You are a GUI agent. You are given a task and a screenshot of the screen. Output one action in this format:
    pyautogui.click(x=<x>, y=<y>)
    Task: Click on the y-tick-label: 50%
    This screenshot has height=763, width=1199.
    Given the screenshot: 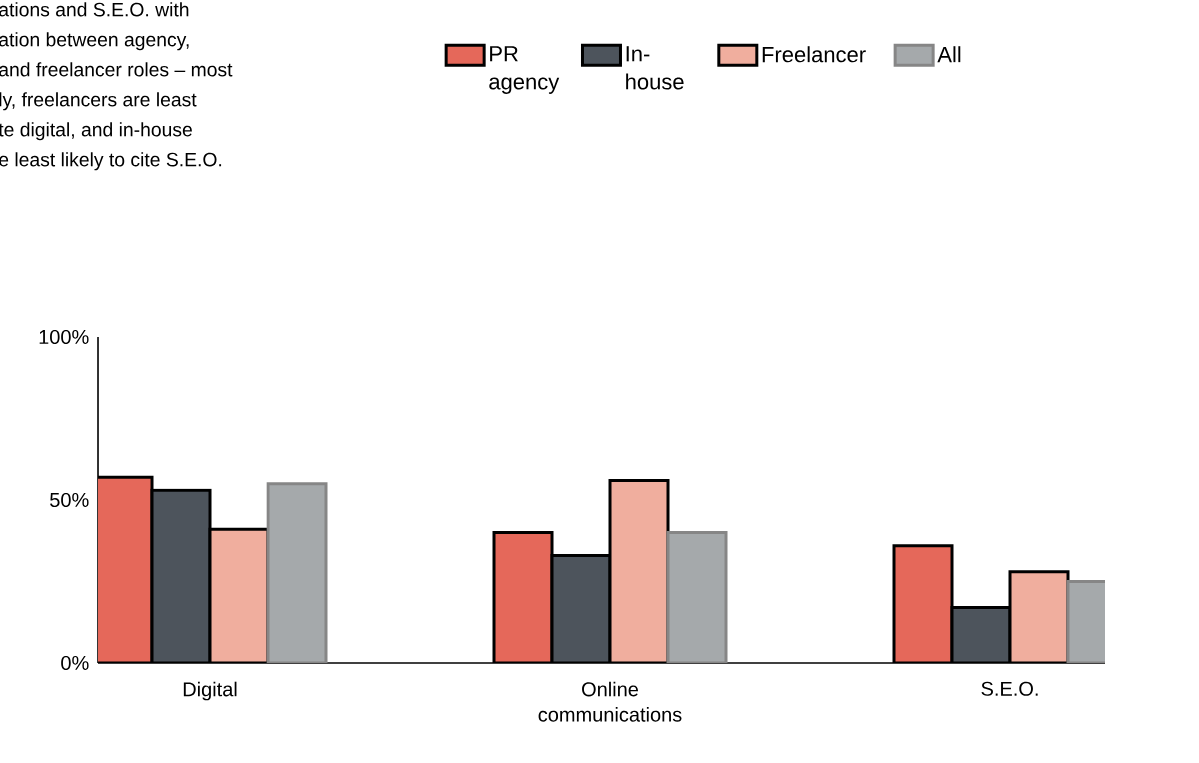 What is the action you would take?
    pyautogui.click(x=69, y=500)
    